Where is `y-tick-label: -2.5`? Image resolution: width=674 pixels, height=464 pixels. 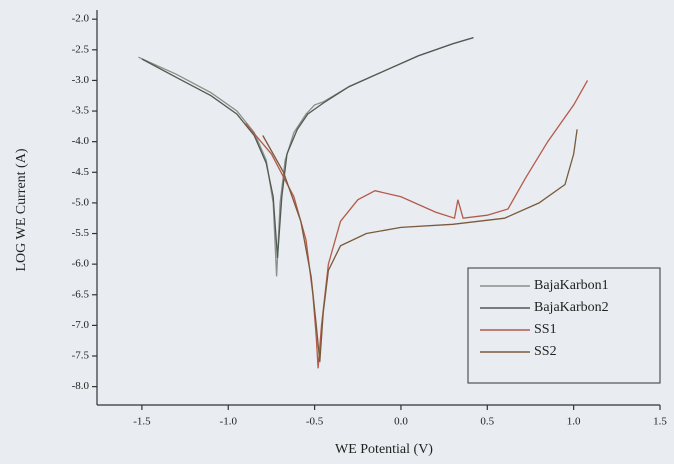 y-tick-label: -2.5 is located at coordinates (81, 49).